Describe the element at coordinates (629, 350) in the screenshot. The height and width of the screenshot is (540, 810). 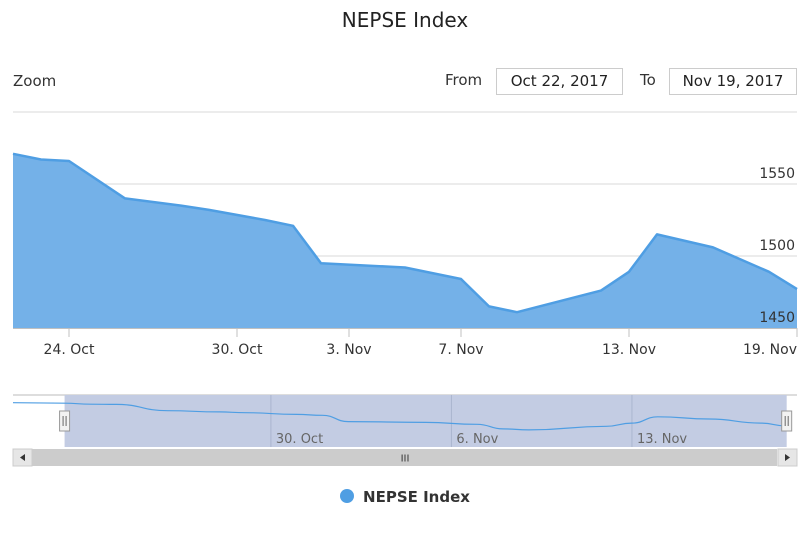
I see `x-tick-label: 13. Nov` at that location.